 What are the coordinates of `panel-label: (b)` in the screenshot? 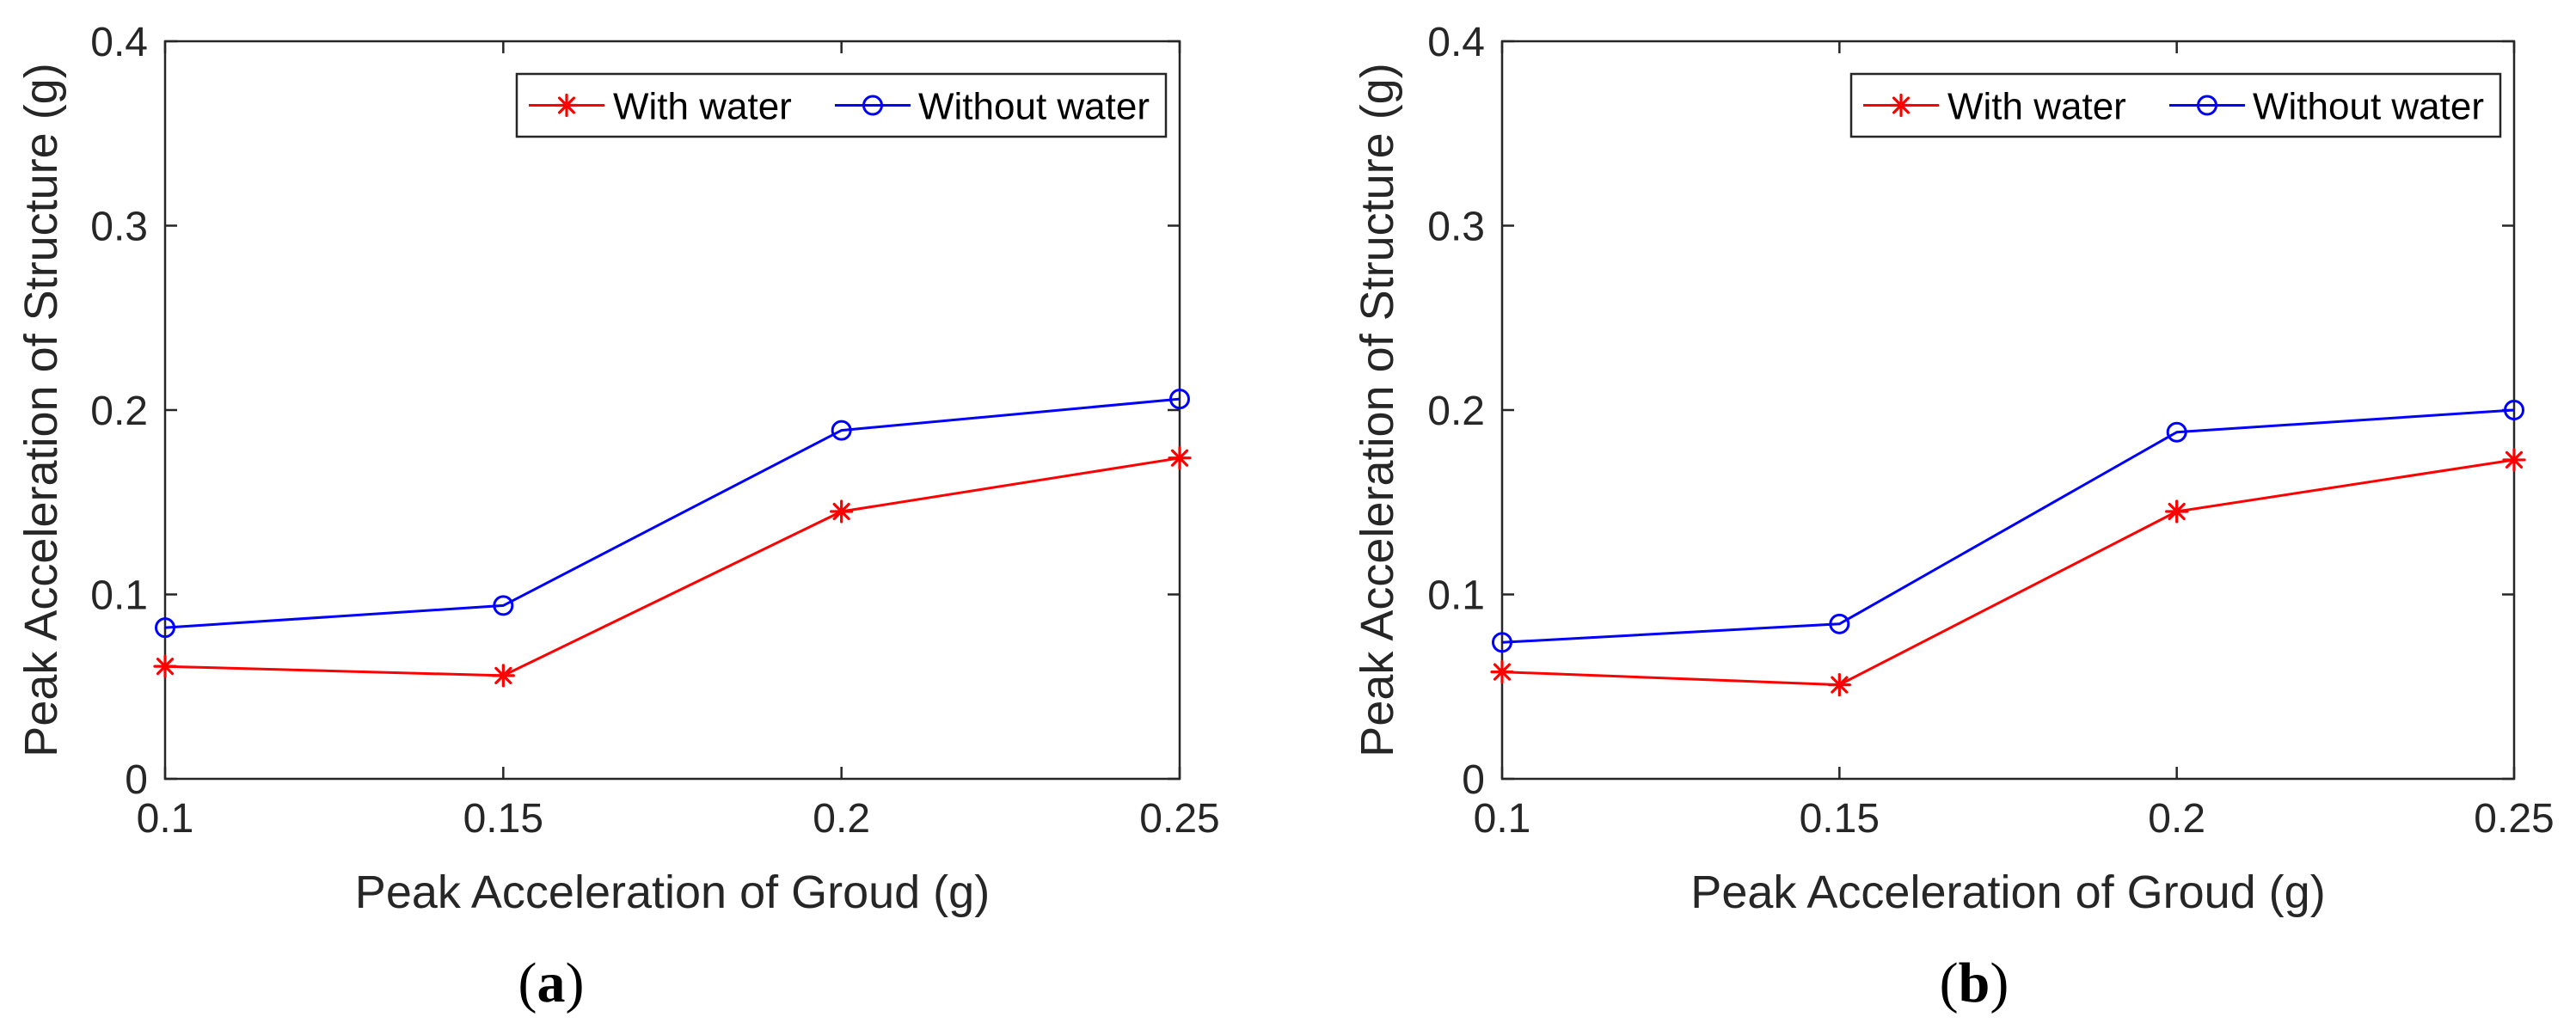 It's located at (1974, 983).